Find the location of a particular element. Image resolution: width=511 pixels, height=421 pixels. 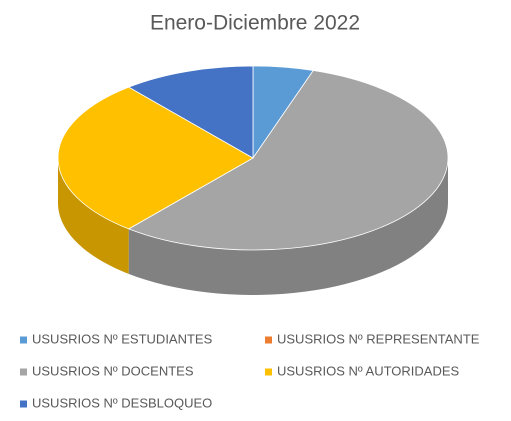

legend-label: USUSRIOS Nº DOCENTES is located at coordinates (113, 370).